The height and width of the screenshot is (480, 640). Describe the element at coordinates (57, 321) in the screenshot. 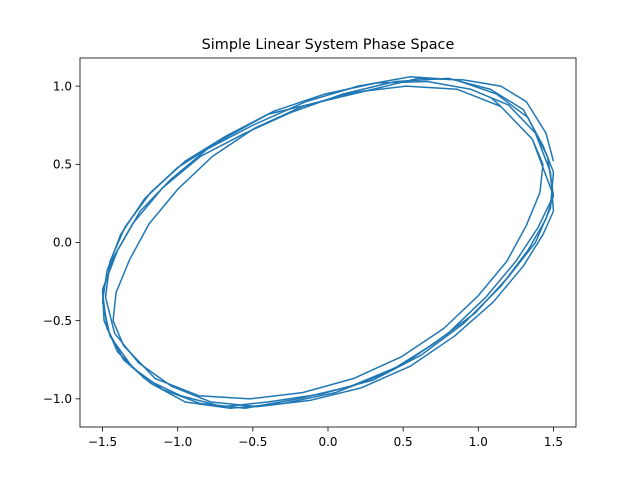

I see `y-tick-label: −0.5` at that location.